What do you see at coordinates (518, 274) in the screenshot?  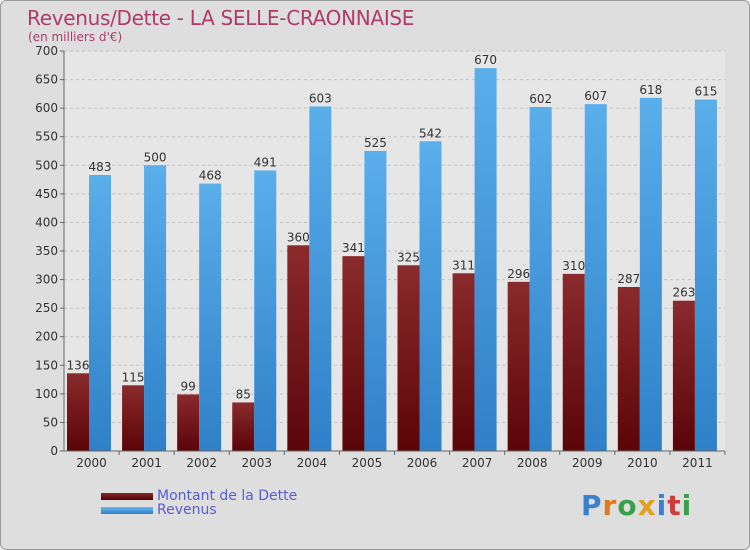 I see `data-label-dette: 296` at bounding box center [518, 274].